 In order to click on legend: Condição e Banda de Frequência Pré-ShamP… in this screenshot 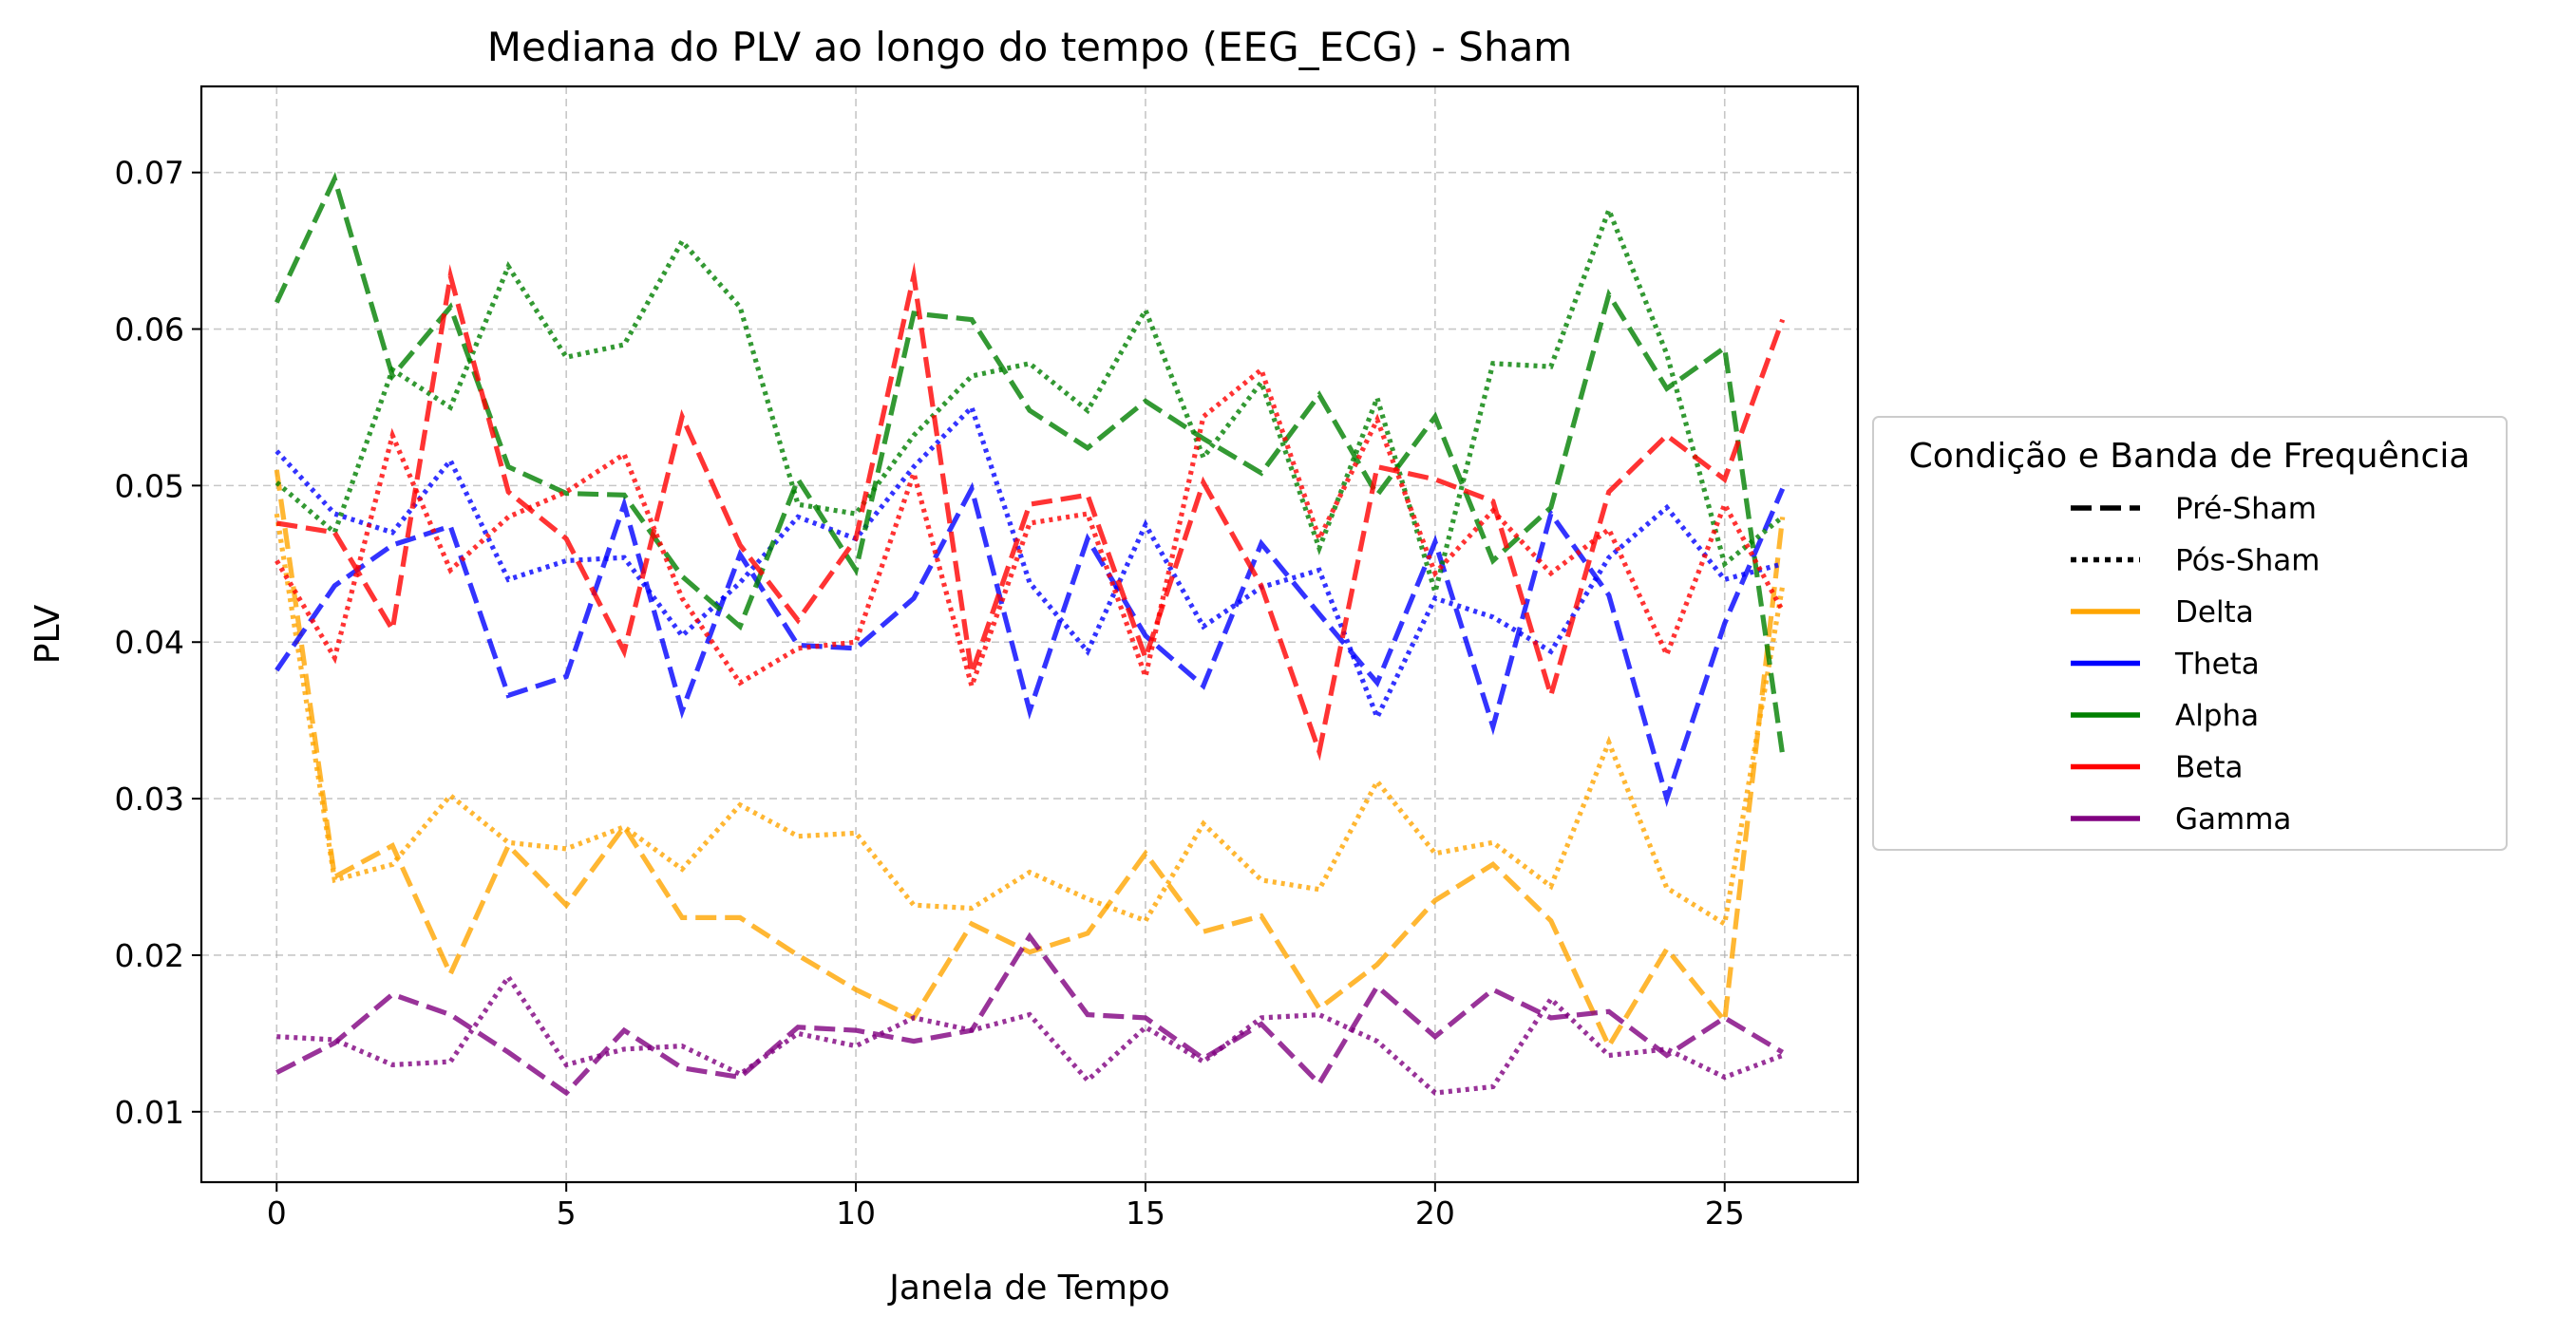, I will do `click(2190, 634)`.